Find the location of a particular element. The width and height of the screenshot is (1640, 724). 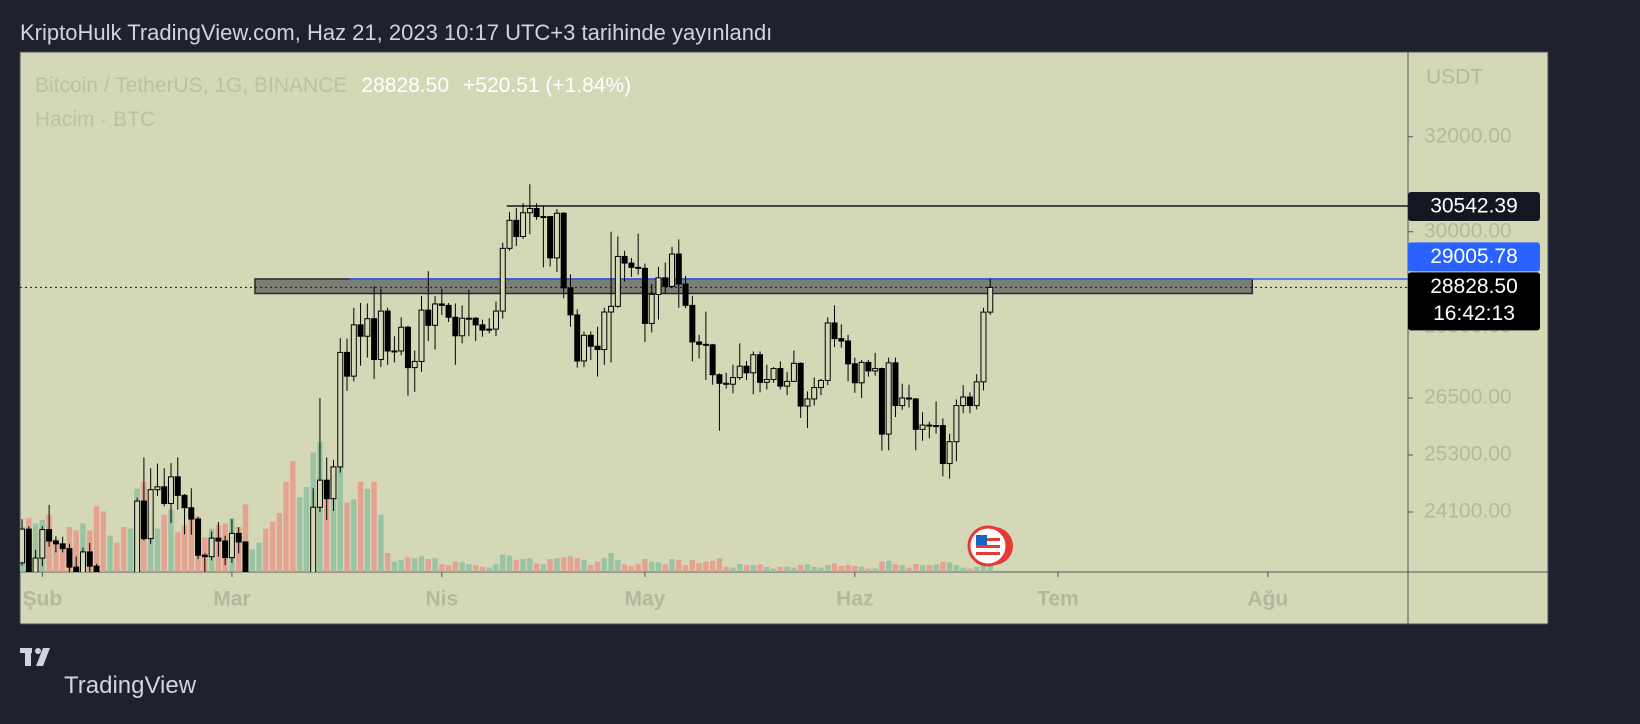

y-unit: USDT is located at coordinates (1454, 77).